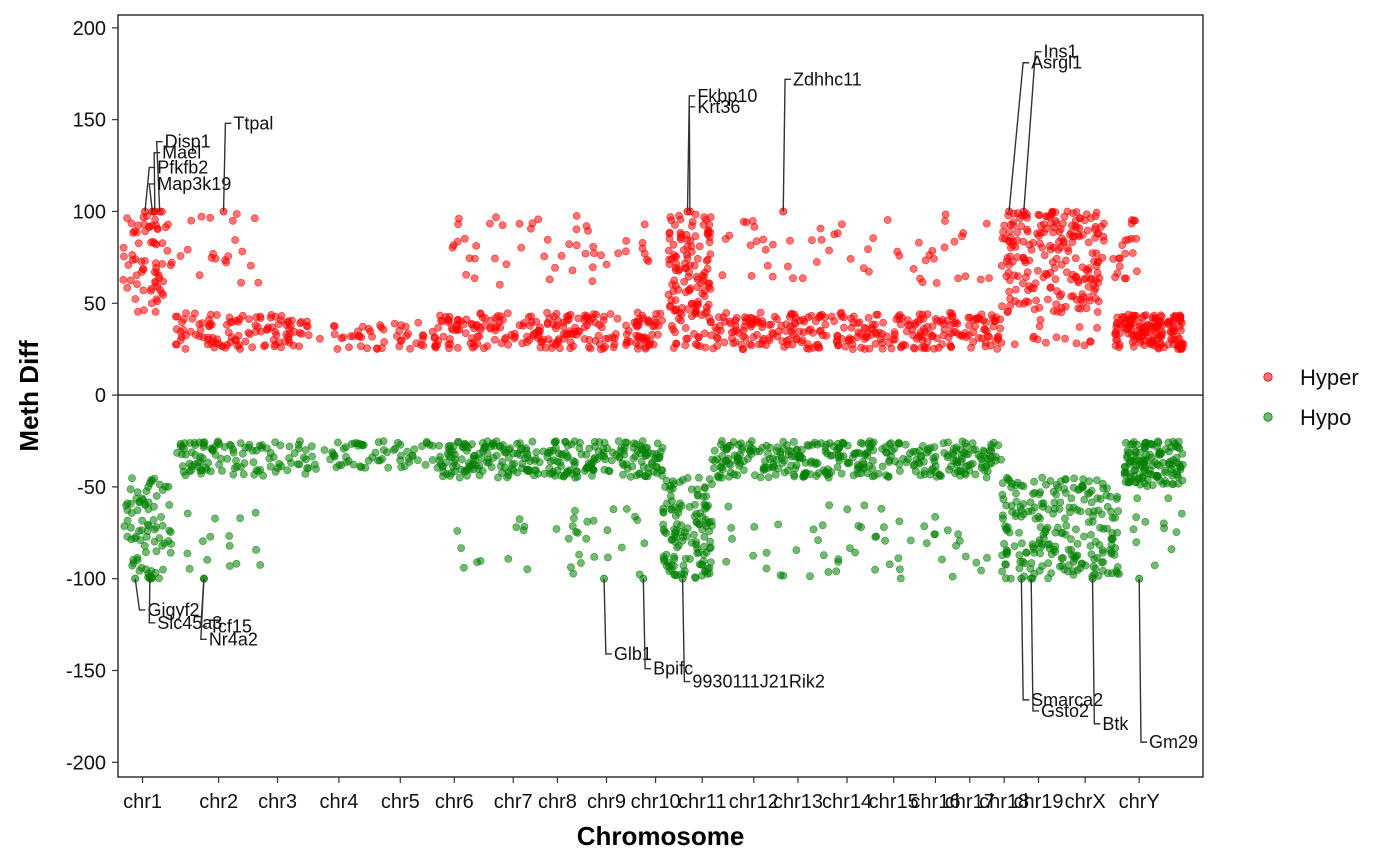 This screenshot has height=866, width=1400. Describe the element at coordinates (182, 167) in the screenshot. I see `gene-label: Pfkfb2` at that location.